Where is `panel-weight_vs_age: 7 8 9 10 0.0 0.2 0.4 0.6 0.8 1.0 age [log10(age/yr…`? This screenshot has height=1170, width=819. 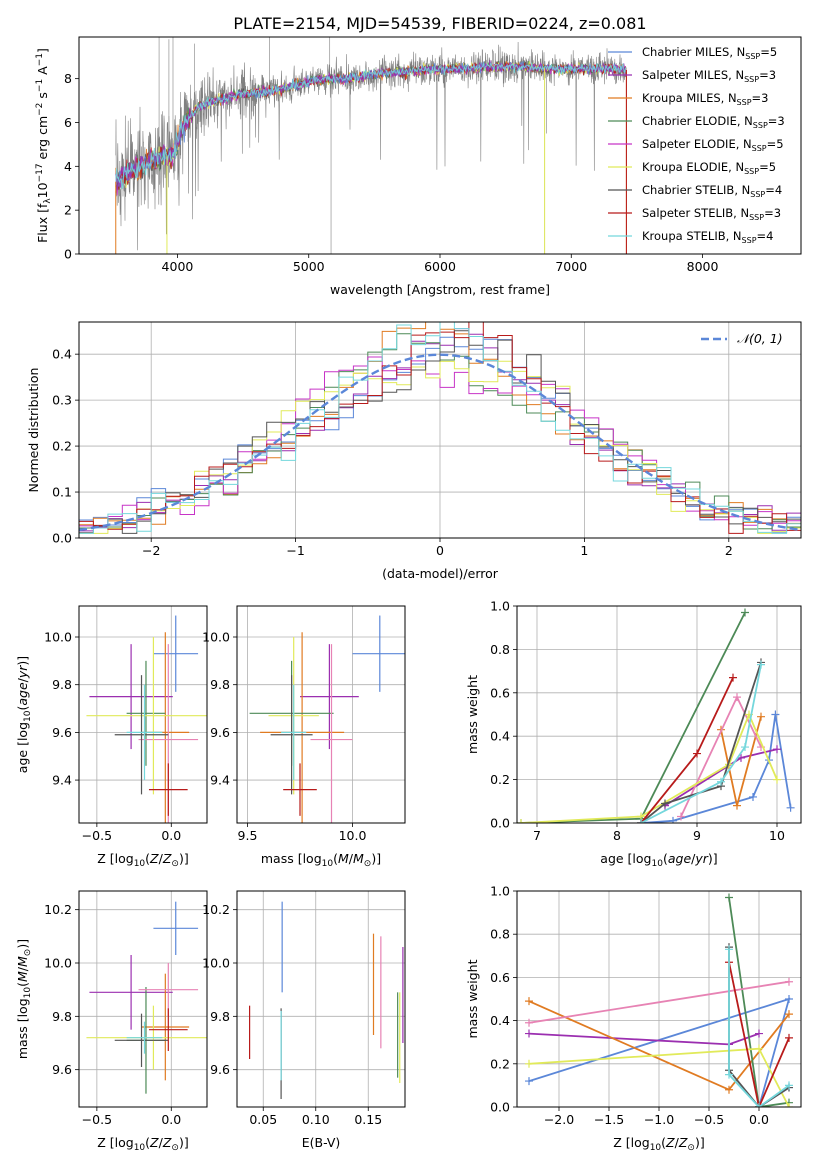 panel-weight_vs_age: 7 8 9 10 0.0 0.2 0.4 0.6 0.8 1.0 age [log10(age/yr… is located at coordinates (633, 734).